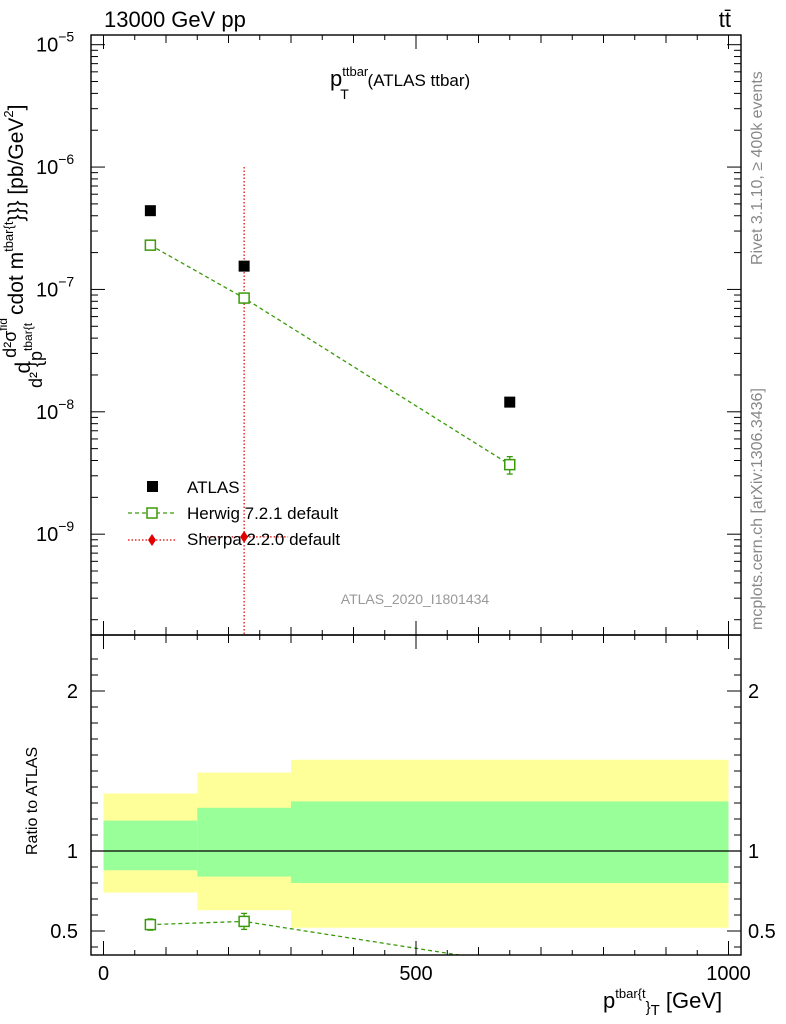 Image resolution: width=786 pixels, height=1024 pixels. Describe the element at coordinates (28, 336) in the screenshot. I see `main-ylabel-denominator-sup: tbar{t` at that location.